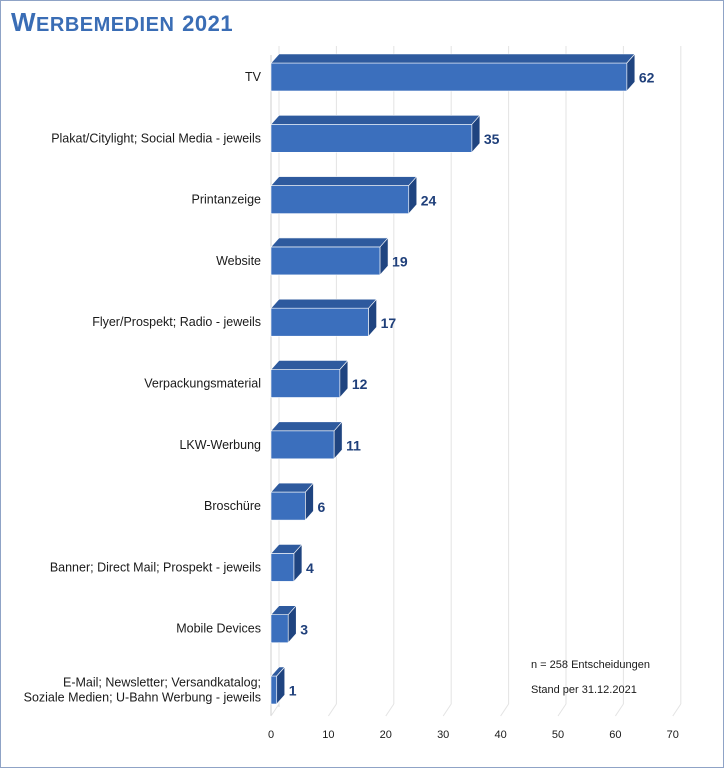 This screenshot has height=768, width=724. Describe the element at coordinates (400, 262) in the screenshot. I see `data-label: 19` at that location.